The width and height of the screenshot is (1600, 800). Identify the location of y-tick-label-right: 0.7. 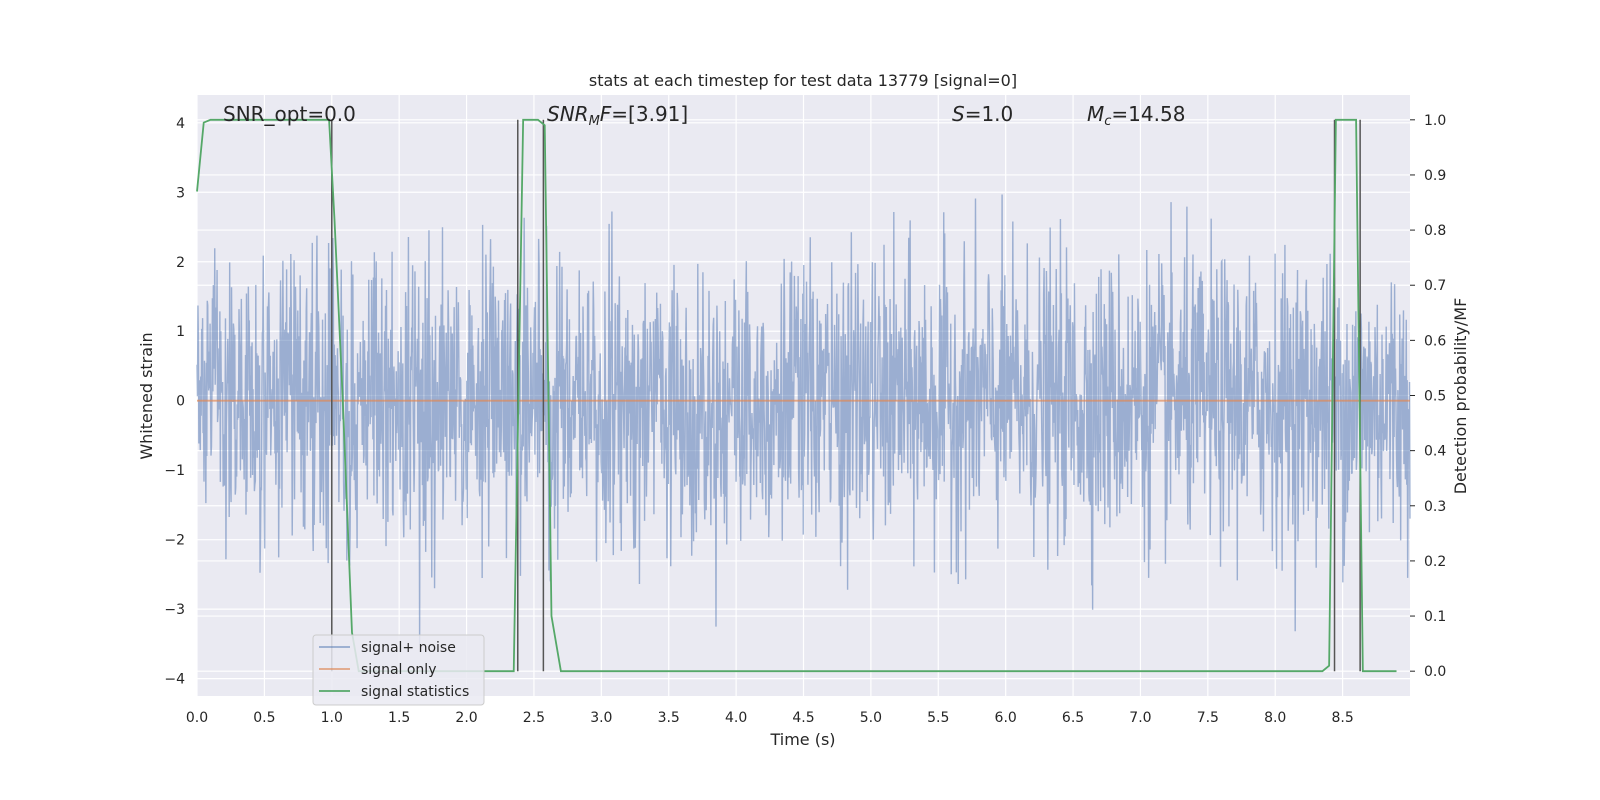
(1435, 286).